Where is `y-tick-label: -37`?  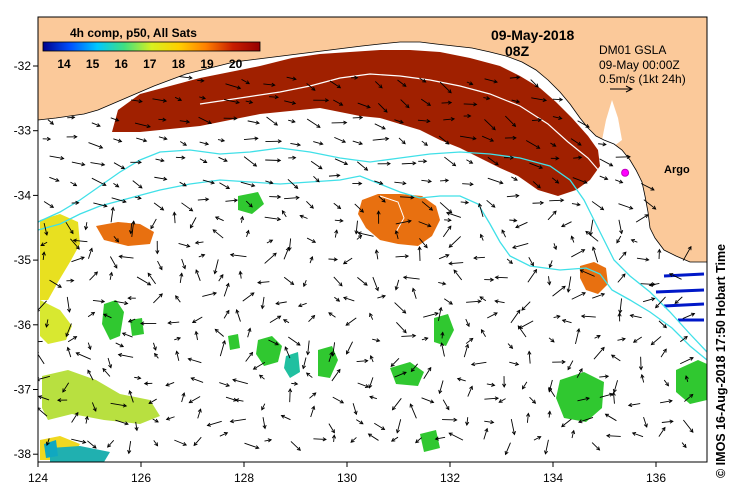 y-tick-label: -37 is located at coordinates (23, 390).